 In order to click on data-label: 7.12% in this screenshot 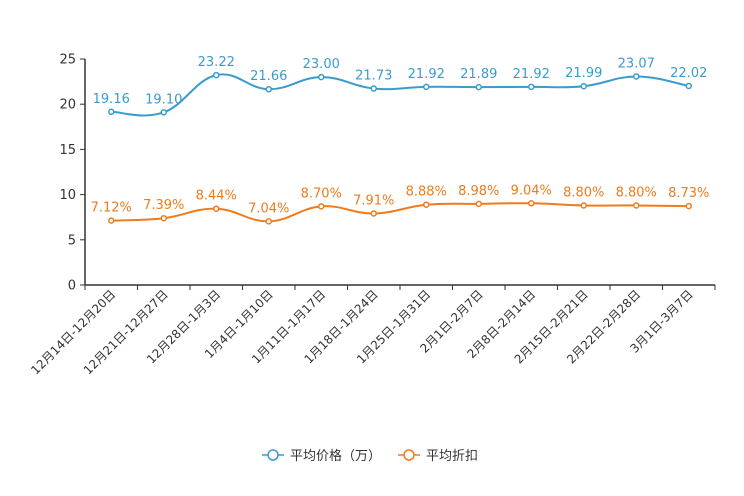, I will do `click(111, 208)`.